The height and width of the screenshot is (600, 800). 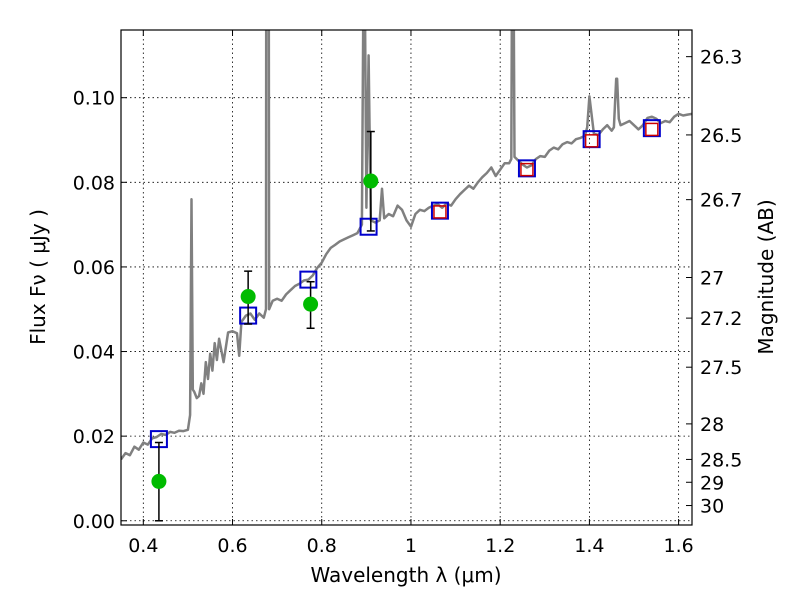 What do you see at coordinates (94, 437) in the screenshot?
I see `y-tick-label: 0.02` at bounding box center [94, 437].